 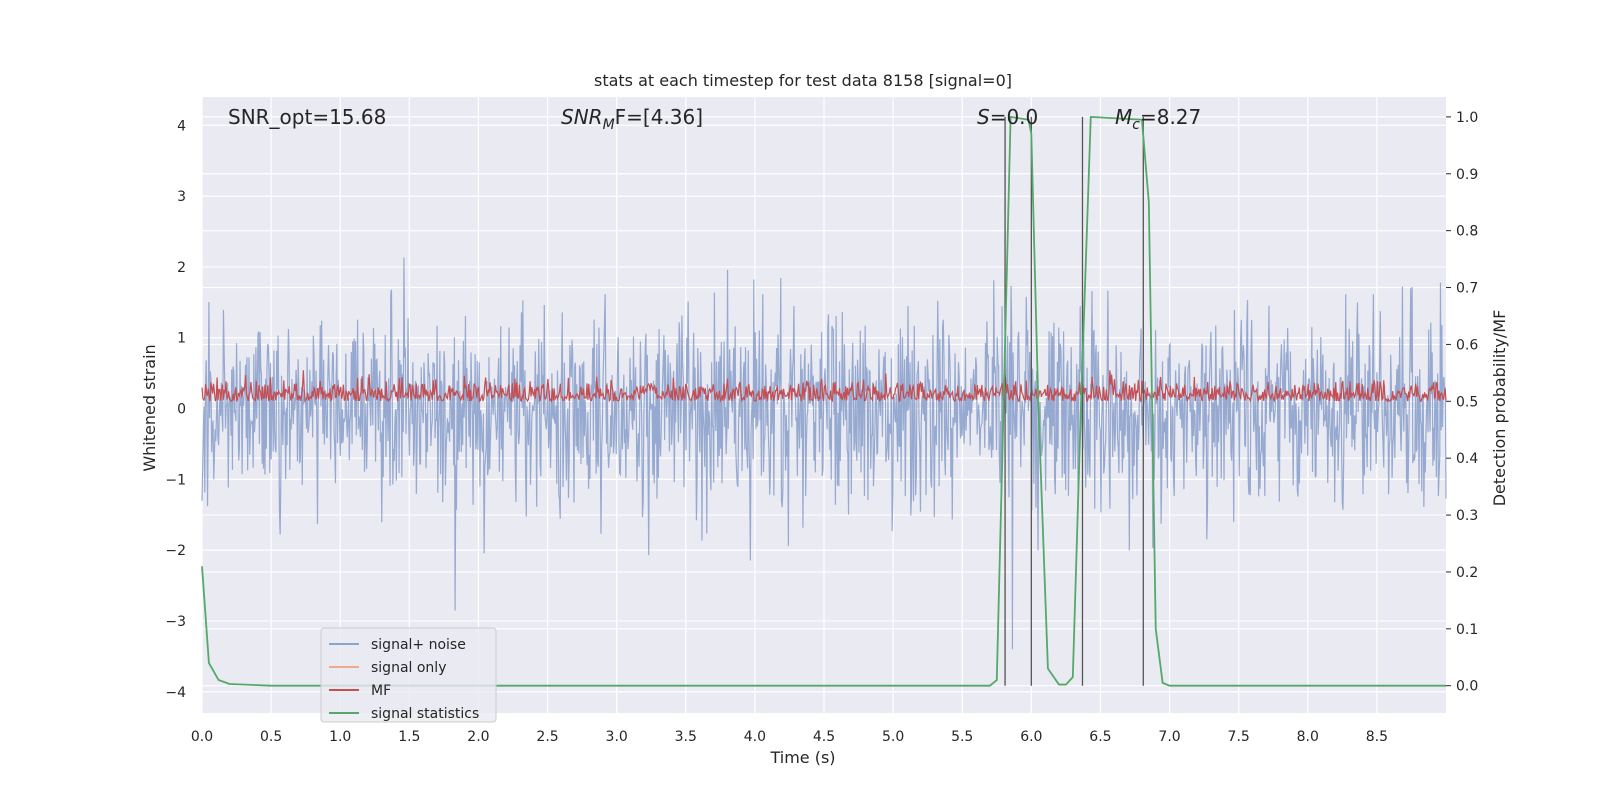 I want to click on s-annotation: S=0.0, so click(x=1007, y=117).